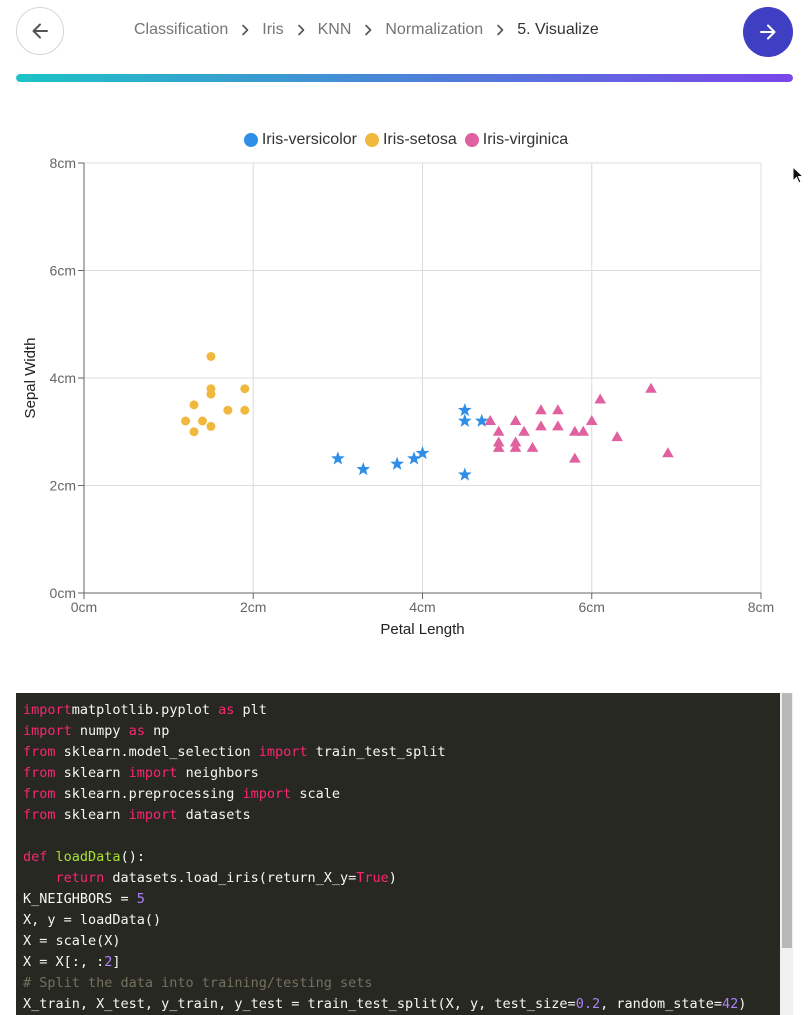  I want to click on legend-label: Iris-setosa, so click(419, 139).